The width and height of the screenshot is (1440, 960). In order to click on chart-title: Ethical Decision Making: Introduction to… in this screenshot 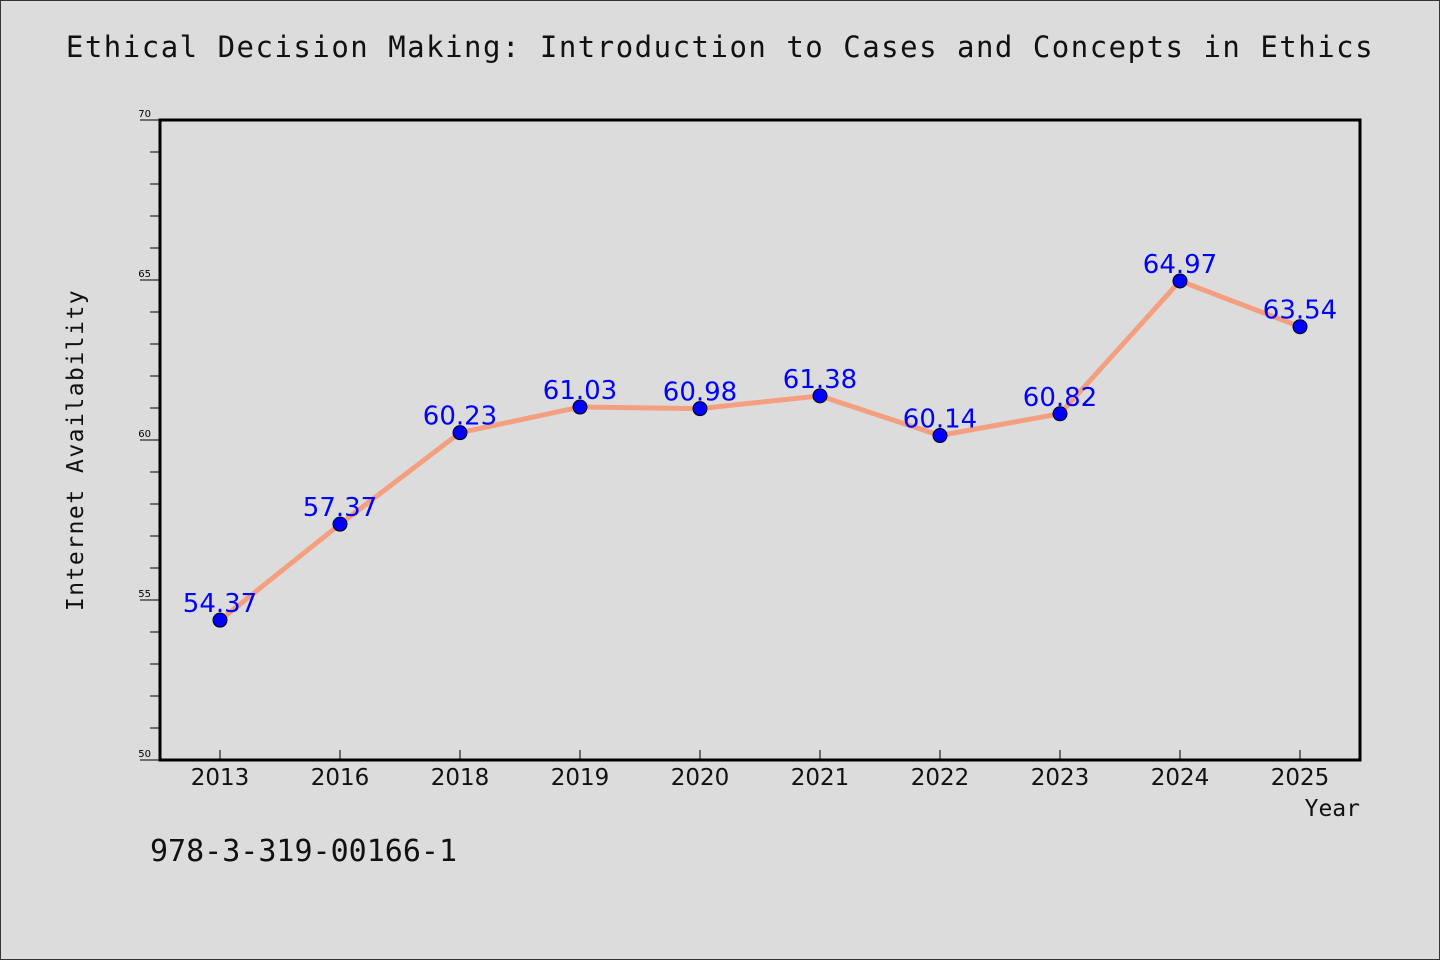, I will do `click(720, 47)`.